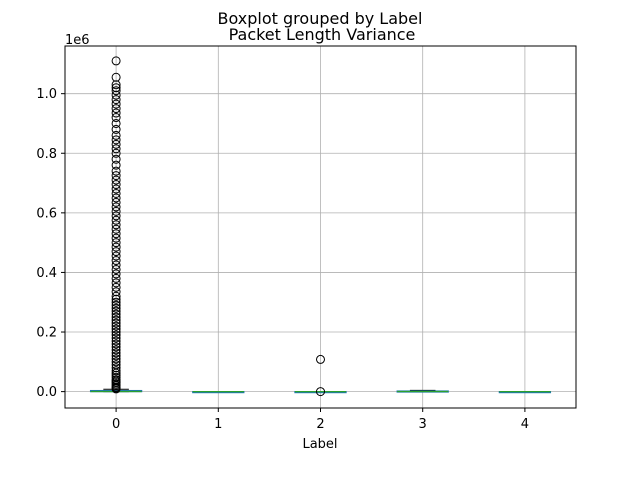 Image resolution: width=640 pixels, height=480 pixels. Describe the element at coordinates (525, 424) in the screenshot. I see `x-tick-label: 4` at that location.